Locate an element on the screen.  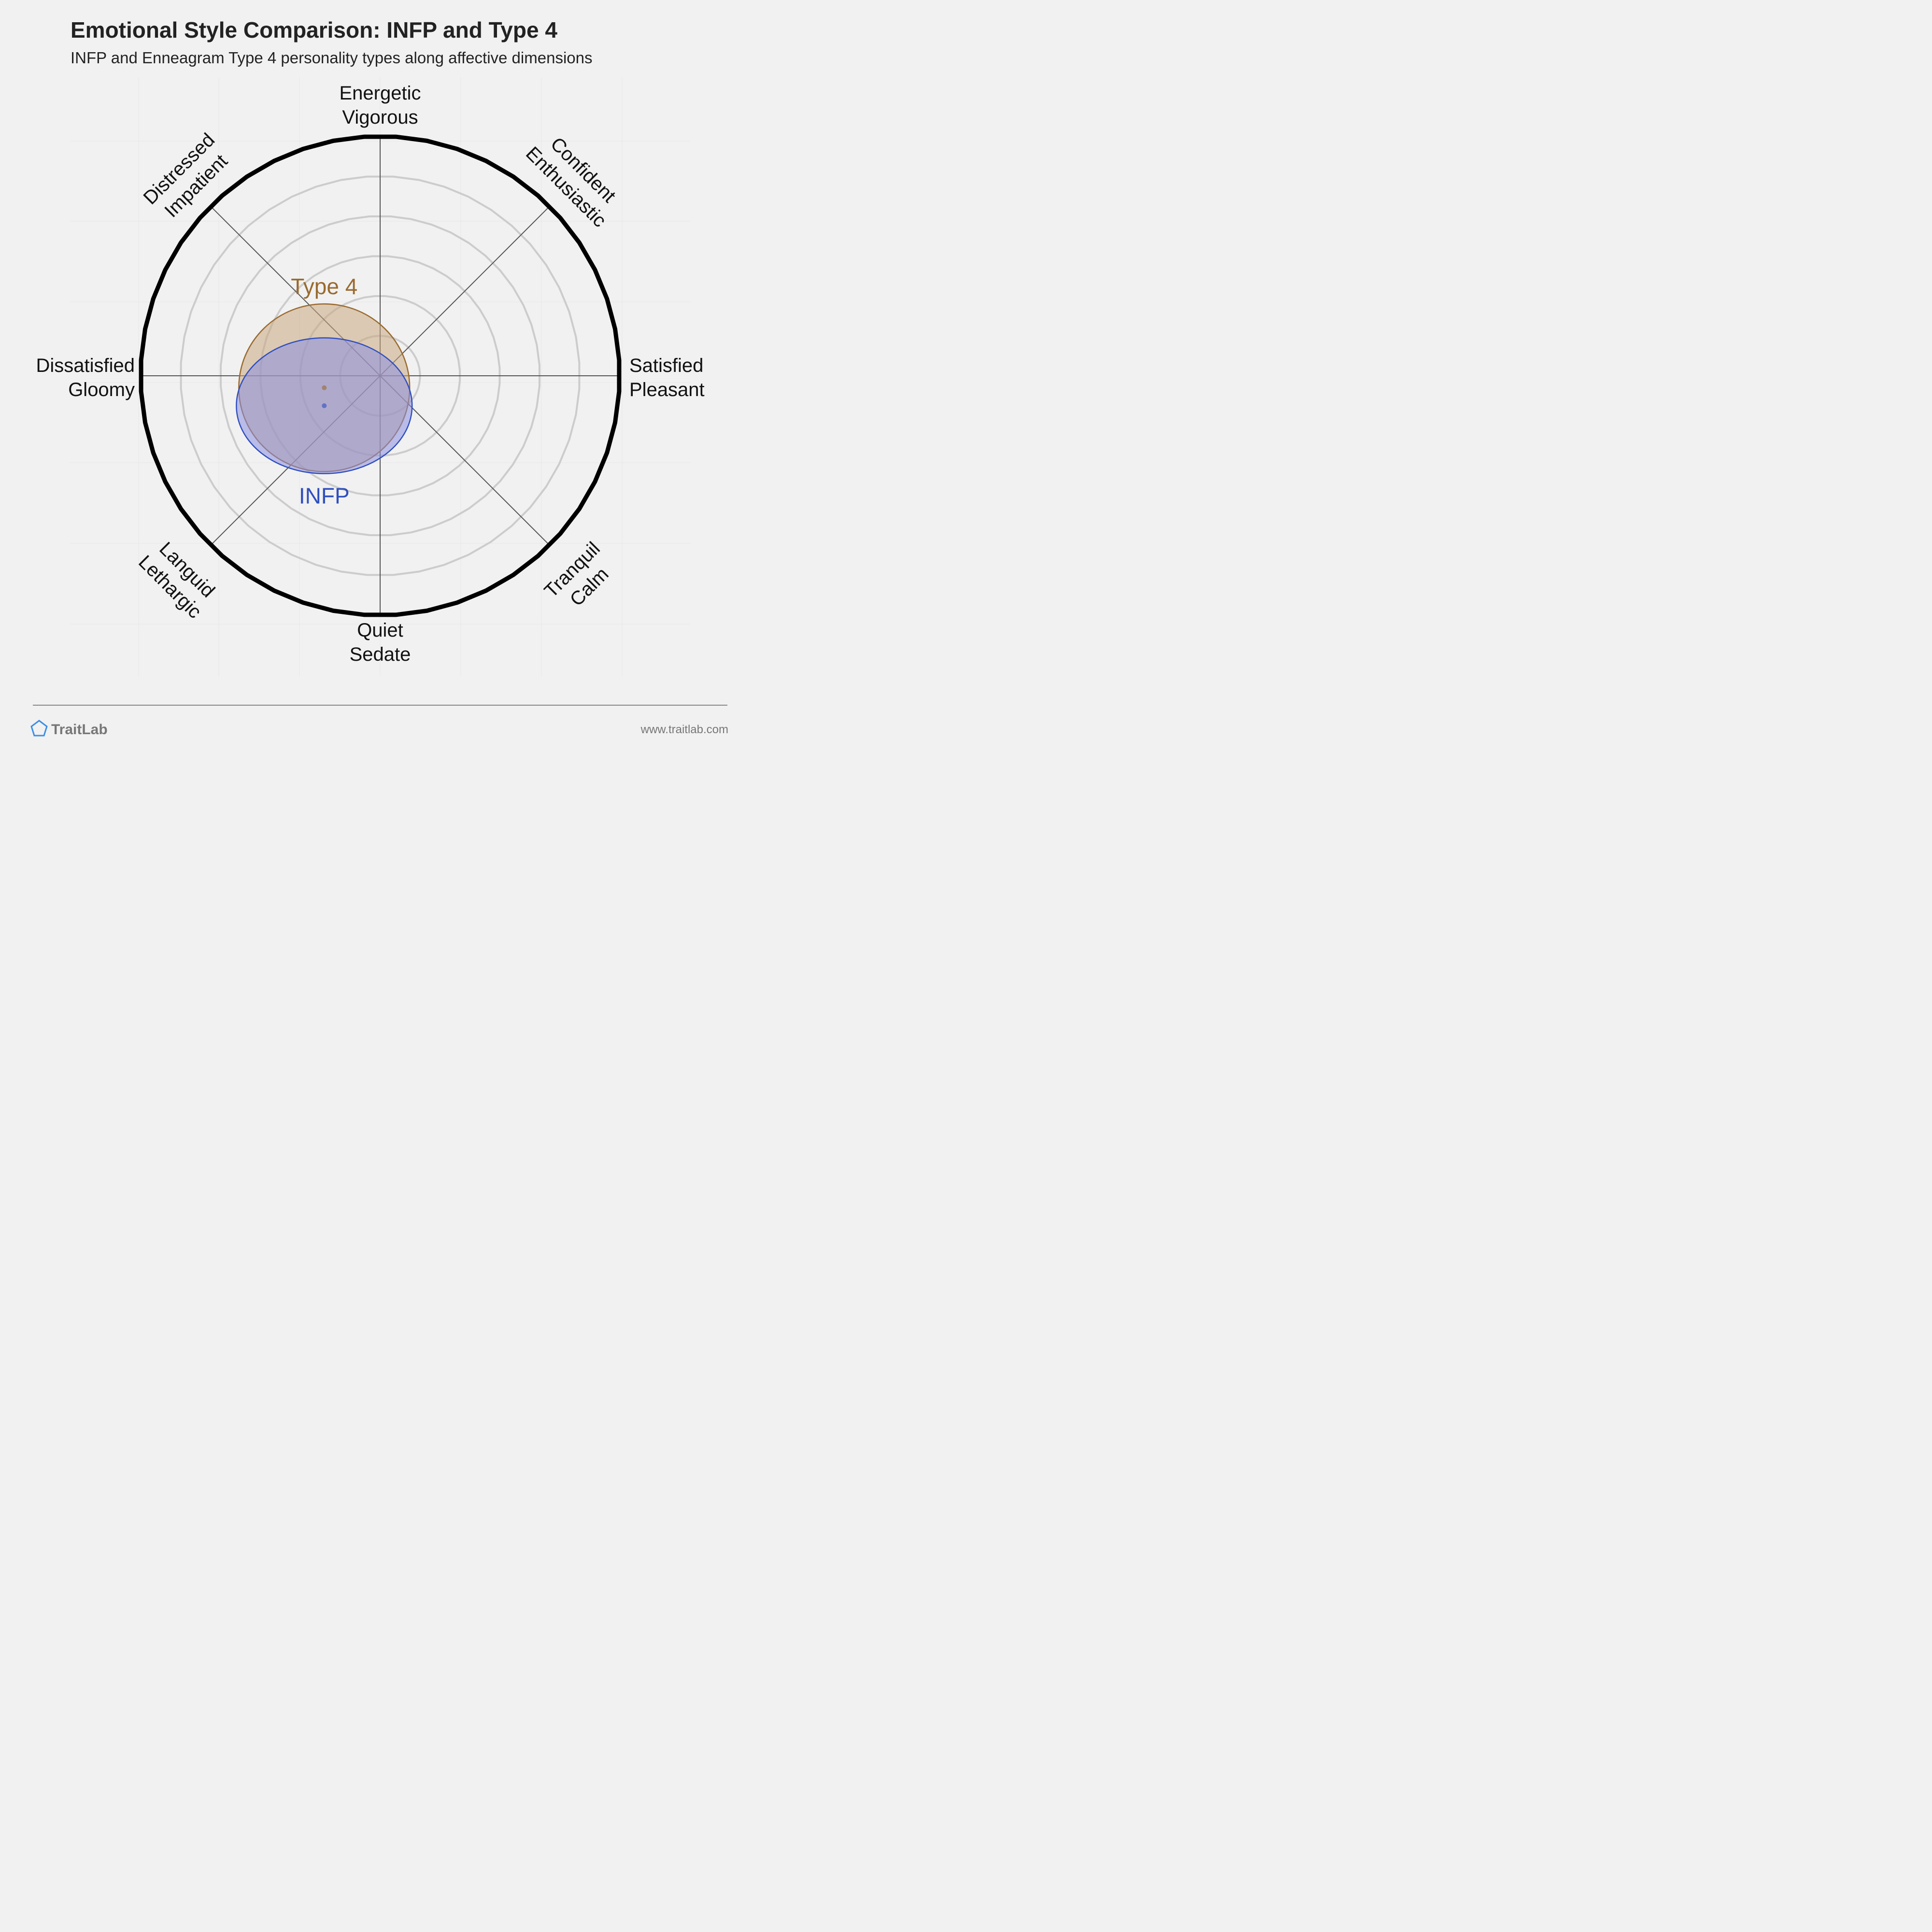
outer-ring-path is located at coordinates (380, 375).